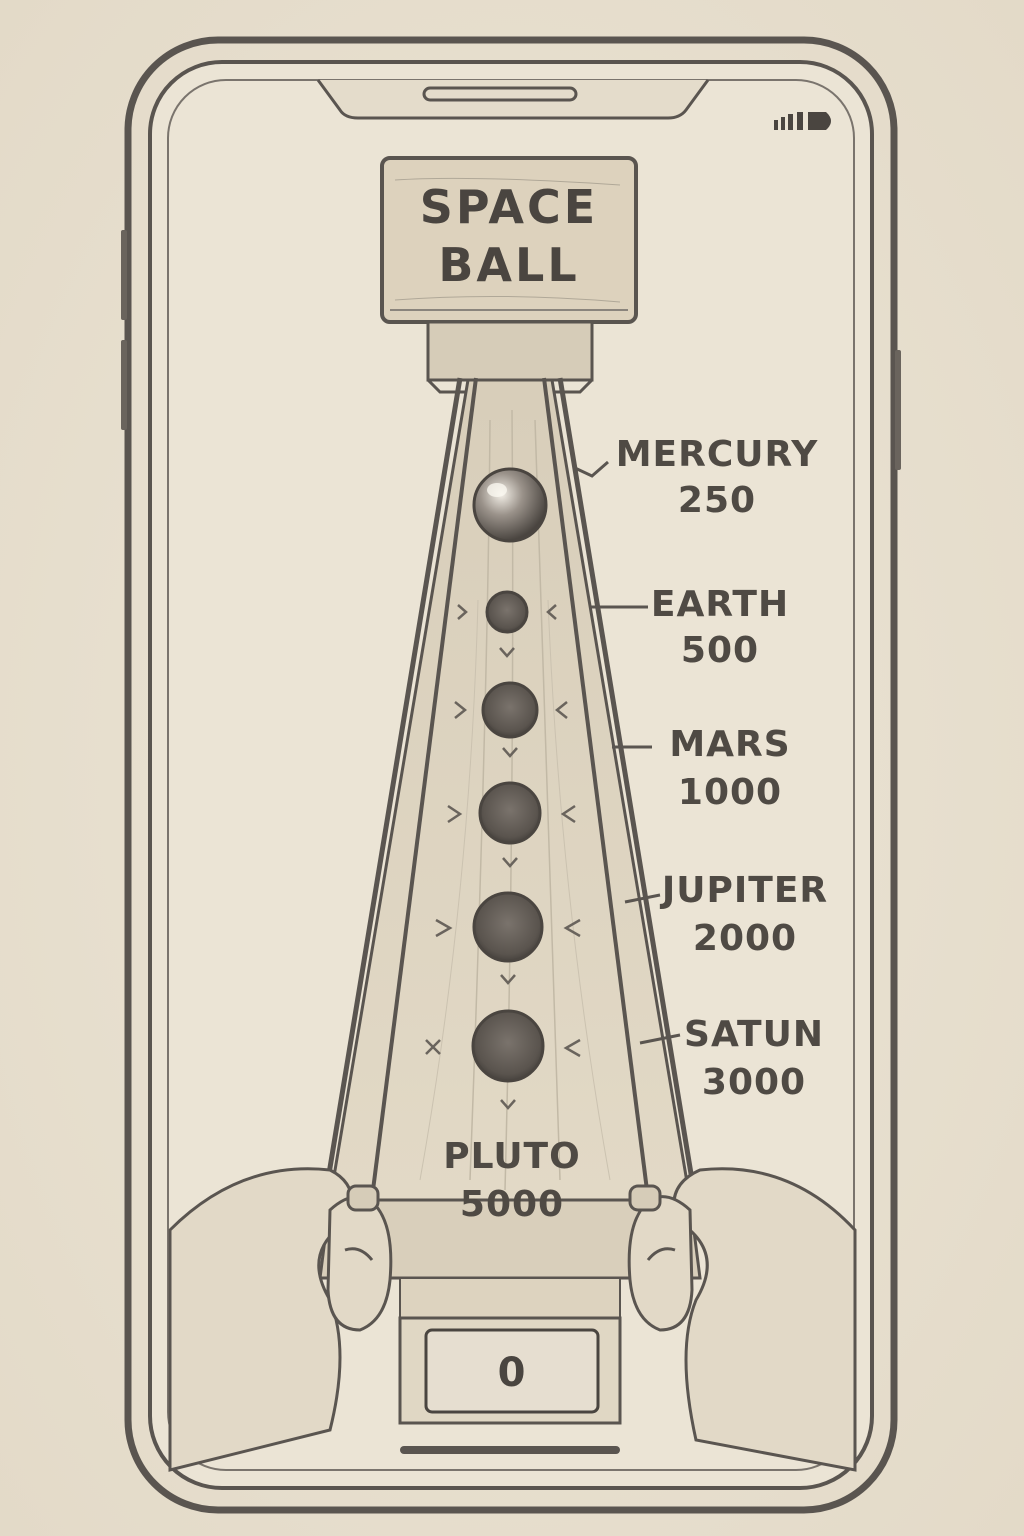  What do you see at coordinates (508, 1046) in the screenshot?
I see `hole-pluto` at bounding box center [508, 1046].